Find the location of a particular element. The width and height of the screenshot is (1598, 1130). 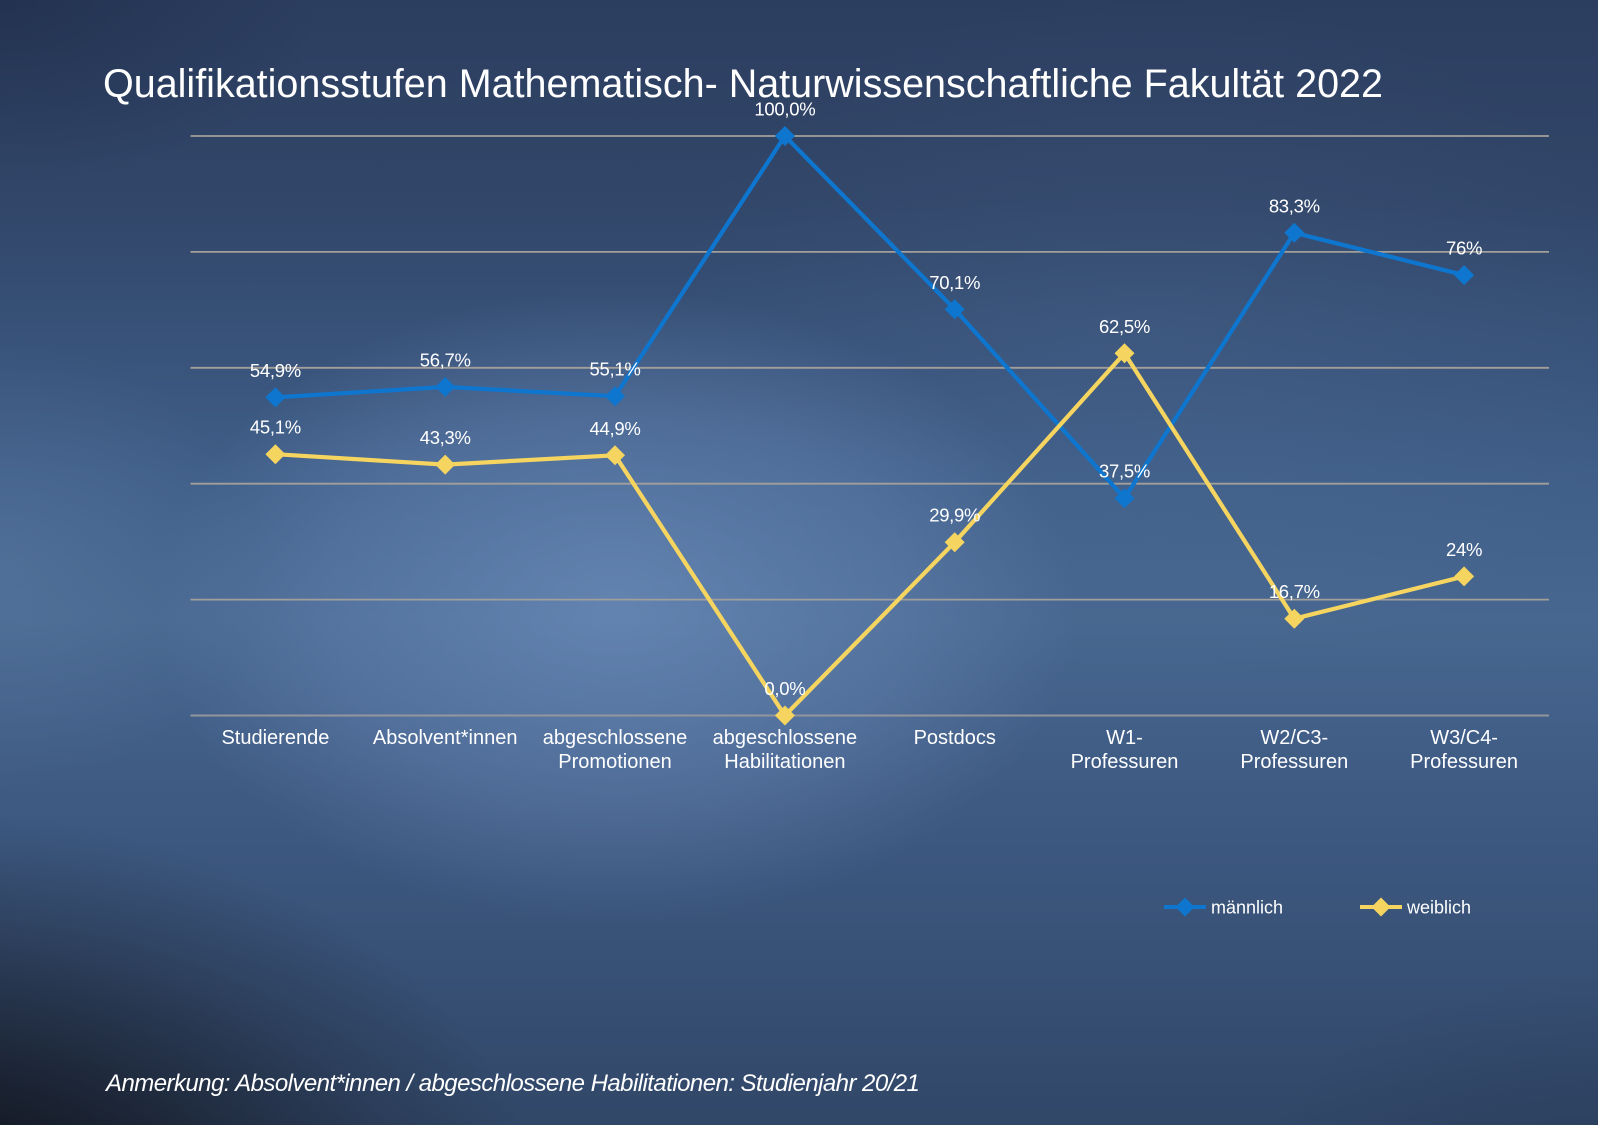

svg-text: 37,5% is located at coordinates (1124, 471).